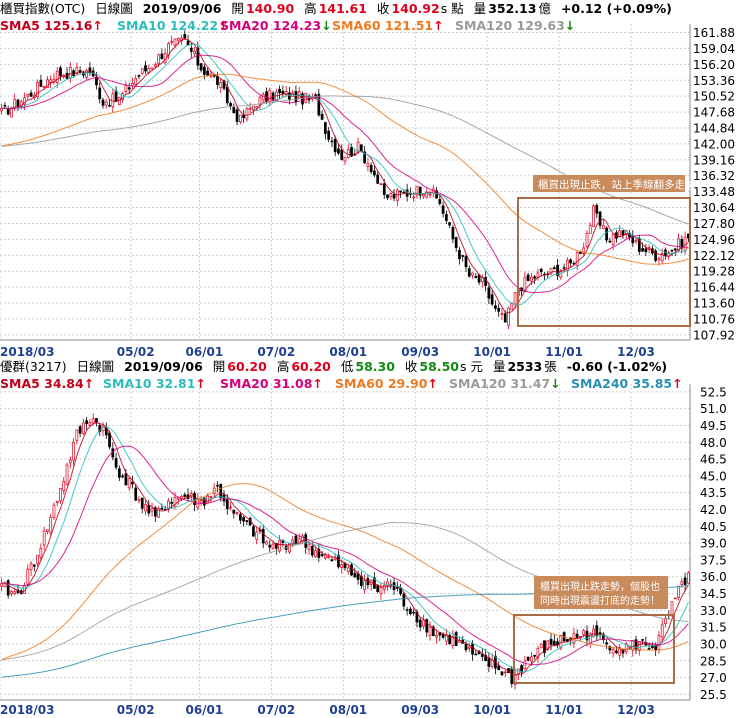  Describe the element at coordinates (452, 8) in the screenshot. I see `top-unit: s 點` at that location.